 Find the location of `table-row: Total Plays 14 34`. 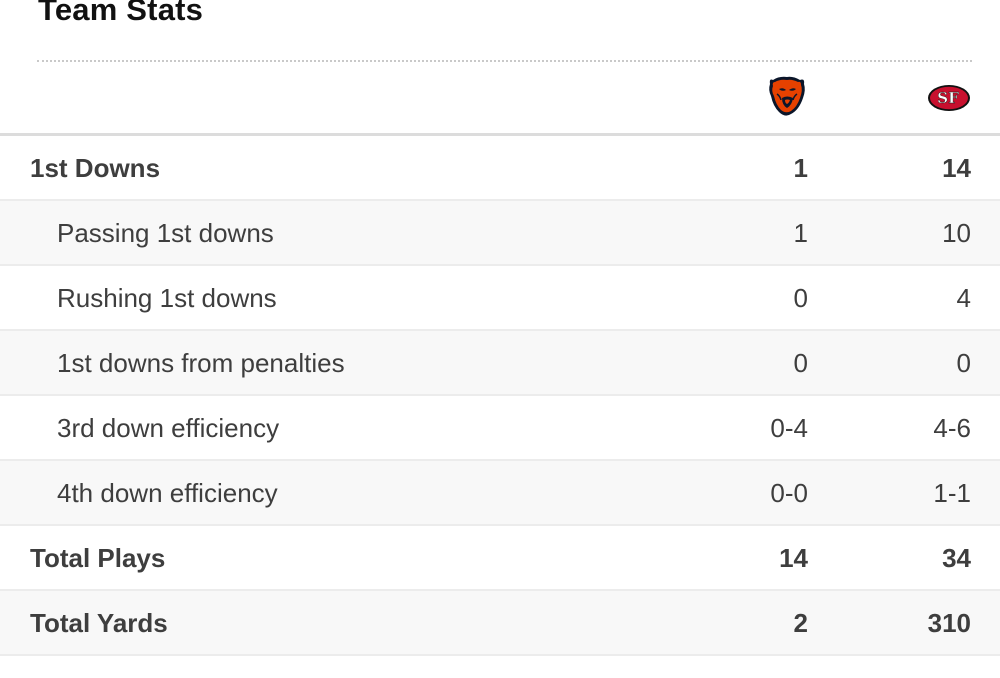

table-row: Total Plays 14 34 is located at coordinates (500, 558).